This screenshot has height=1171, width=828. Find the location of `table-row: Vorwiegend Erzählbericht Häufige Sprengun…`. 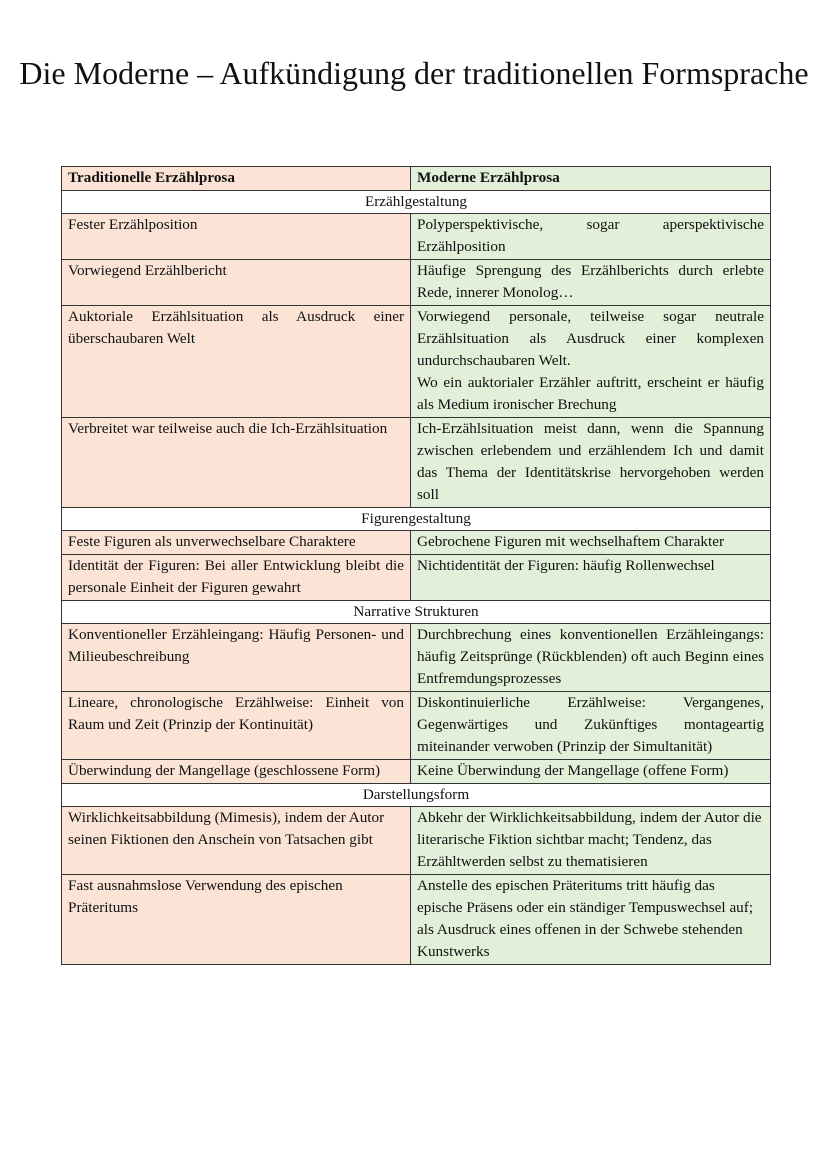

table-row: Vorwiegend Erzählbericht Häufige Sprengun… is located at coordinates (416, 282).